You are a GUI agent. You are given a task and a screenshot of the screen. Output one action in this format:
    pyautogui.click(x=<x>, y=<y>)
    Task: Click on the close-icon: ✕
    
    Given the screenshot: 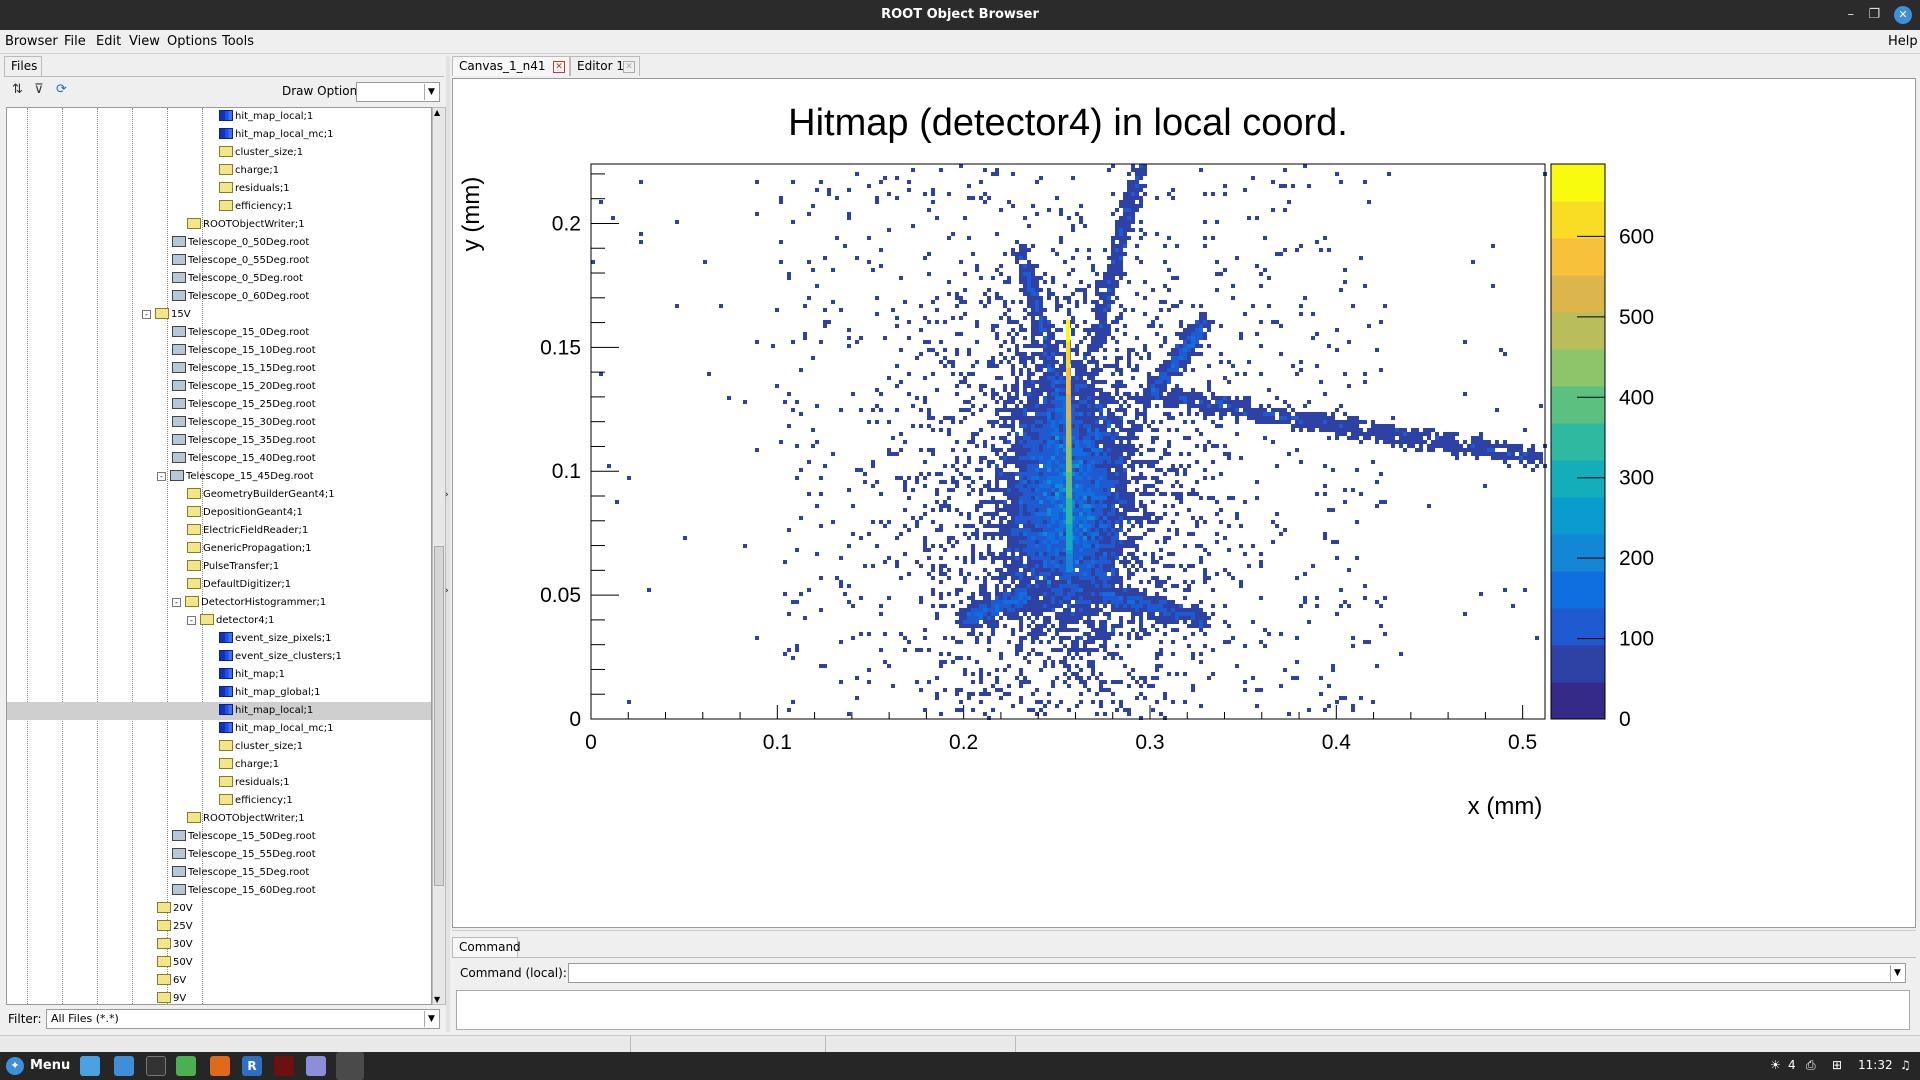 What is the action you would take?
    pyautogui.click(x=1903, y=15)
    